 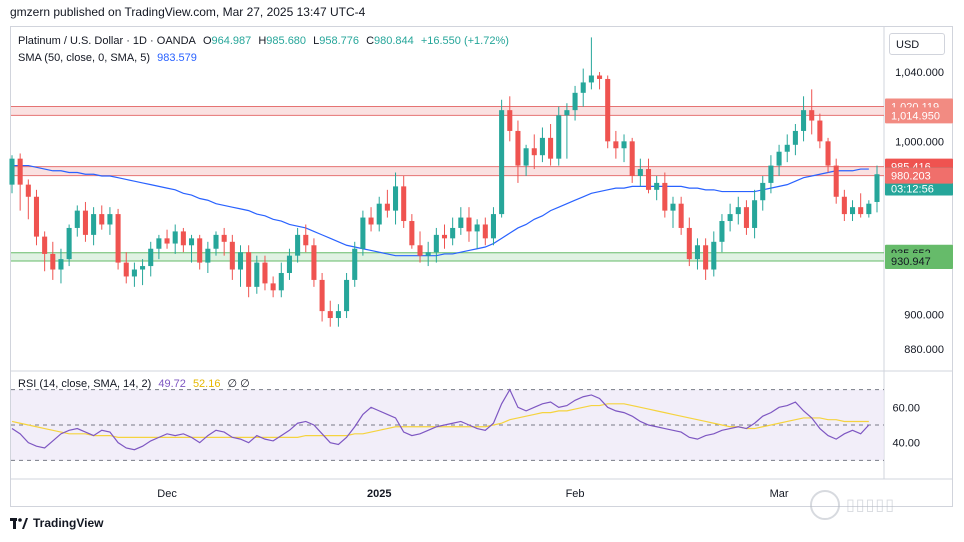 What do you see at coordinates (206, 384) in the screenshot?
I see `rsi-sma-value: 52.16` at bounding box center [206, 384].